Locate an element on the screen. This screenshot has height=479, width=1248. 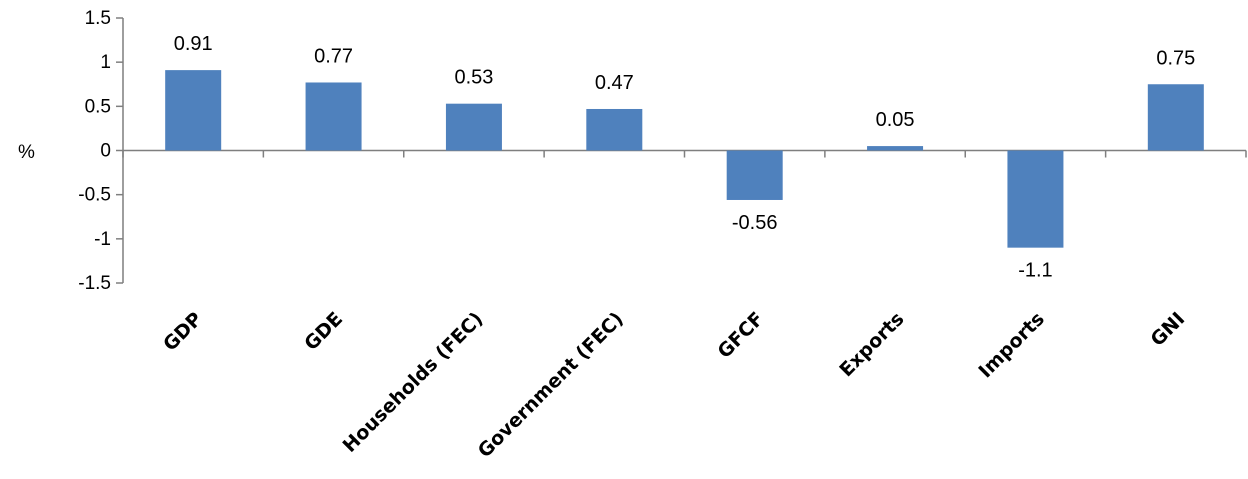
data-label: 0.05 is located at coordinates (895, 120).